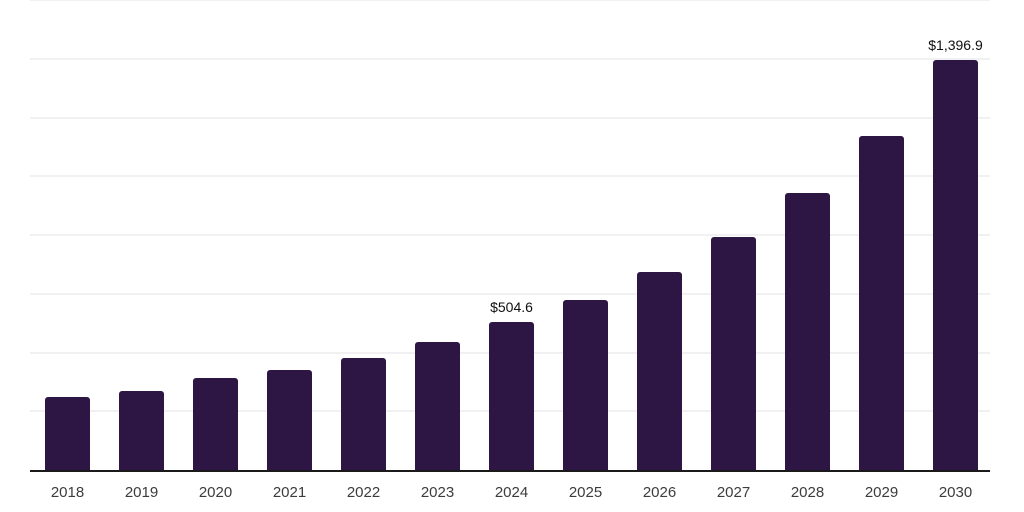  I want to click on x-axis-label-2029: 2029, so click(881, 492).